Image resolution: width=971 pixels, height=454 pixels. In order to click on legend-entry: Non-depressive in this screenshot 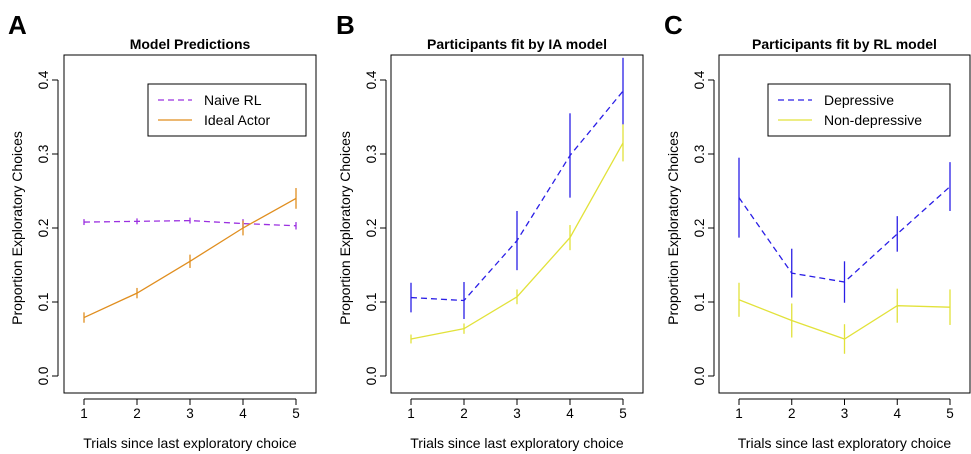, I will do `click(873, 120)`.